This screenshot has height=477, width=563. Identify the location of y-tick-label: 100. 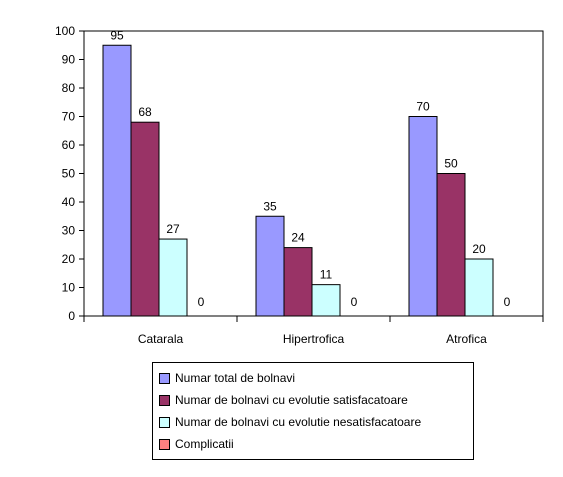
(65, 31).